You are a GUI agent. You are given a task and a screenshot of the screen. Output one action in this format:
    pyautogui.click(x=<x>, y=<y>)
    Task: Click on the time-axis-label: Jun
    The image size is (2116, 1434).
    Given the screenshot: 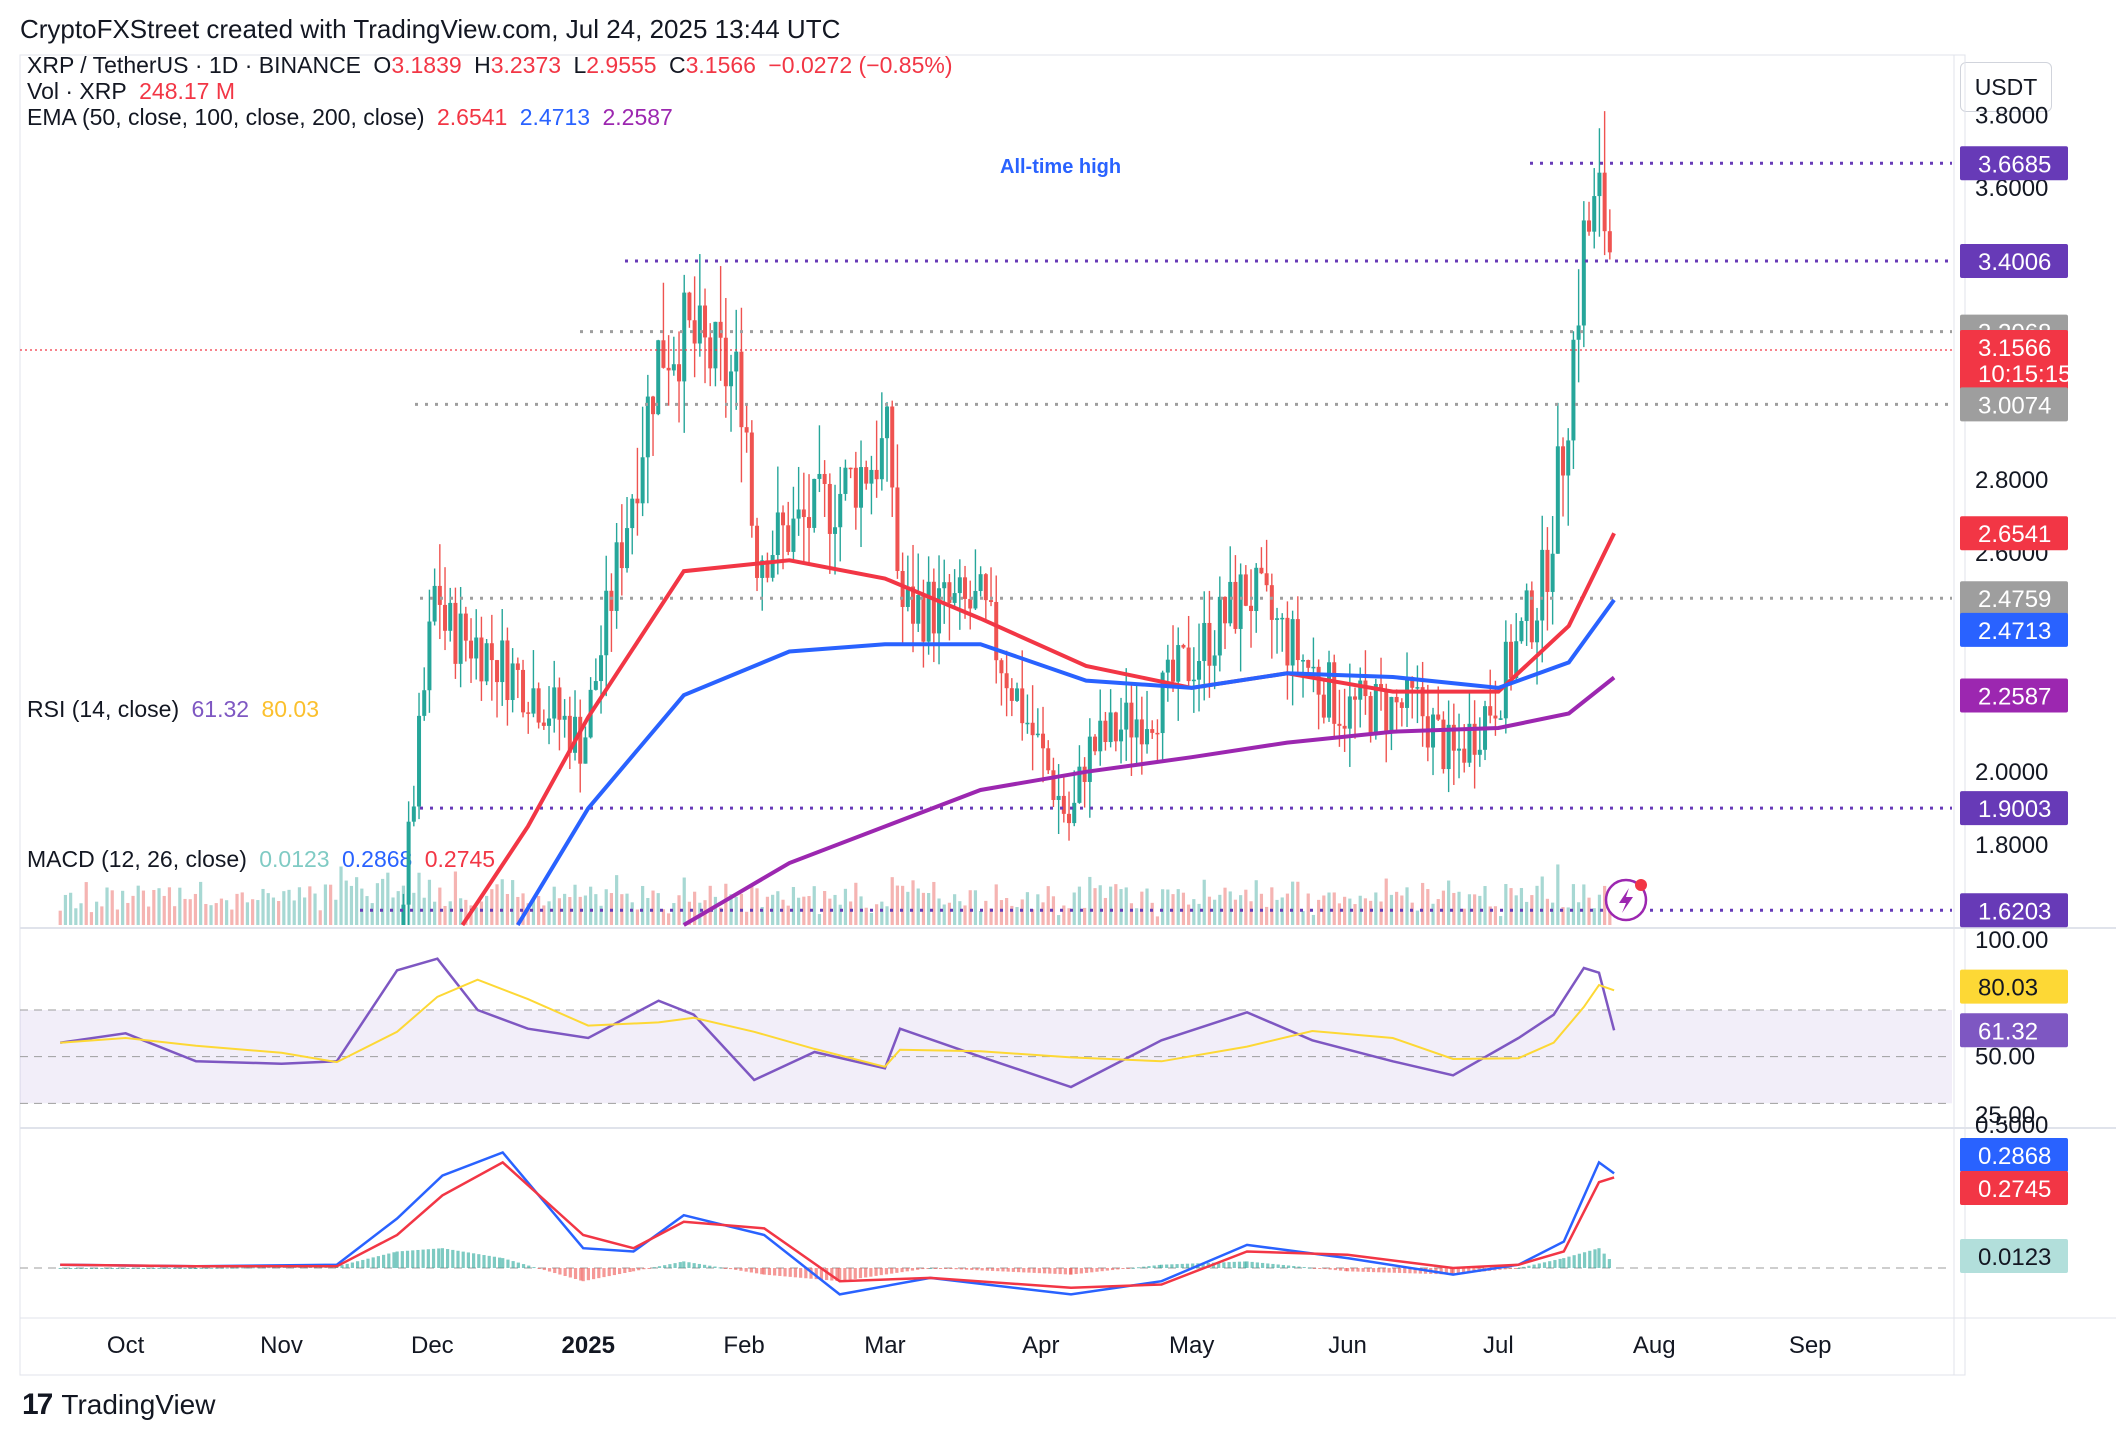 What is the action you would take?
    pyautogui.click(x=1347, y=1345)
    